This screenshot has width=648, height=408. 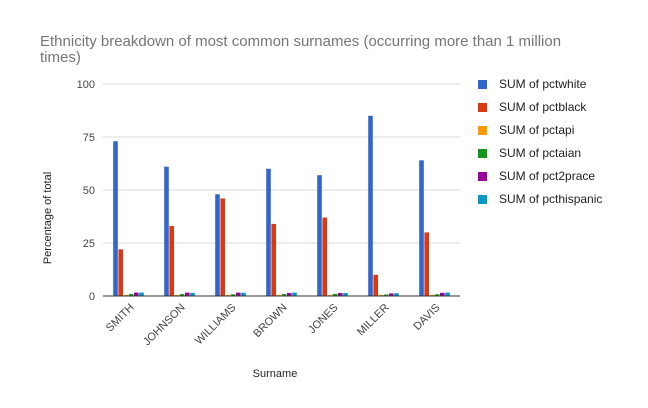 I want to click on y-axis-title: Percentage of total, so click(x=48, y=218).